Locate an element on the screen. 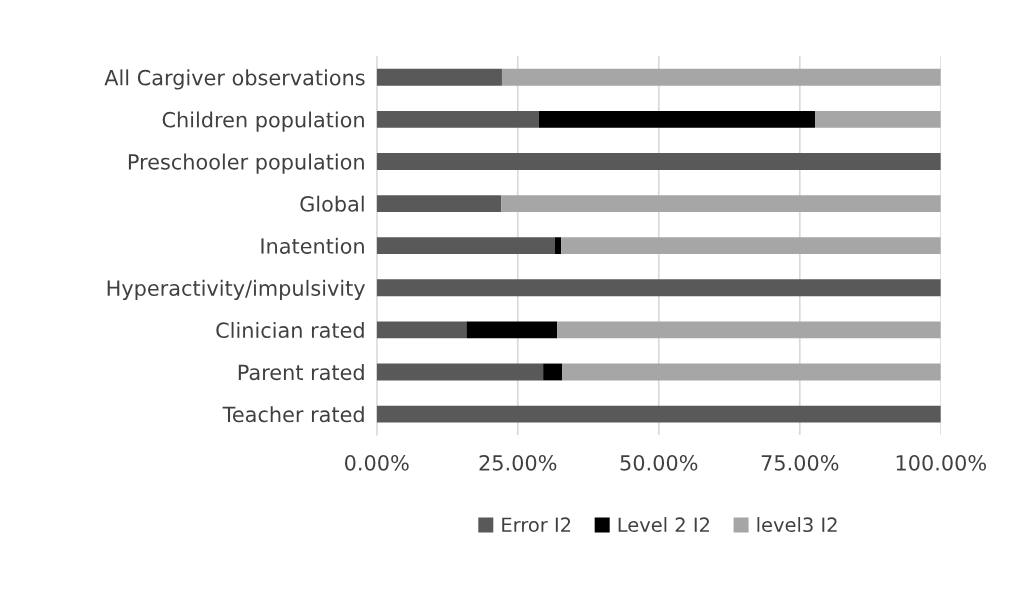 The image size is (1035, 592). y-tick-label: All Cargiver observations is located at coordinates (234, 79).